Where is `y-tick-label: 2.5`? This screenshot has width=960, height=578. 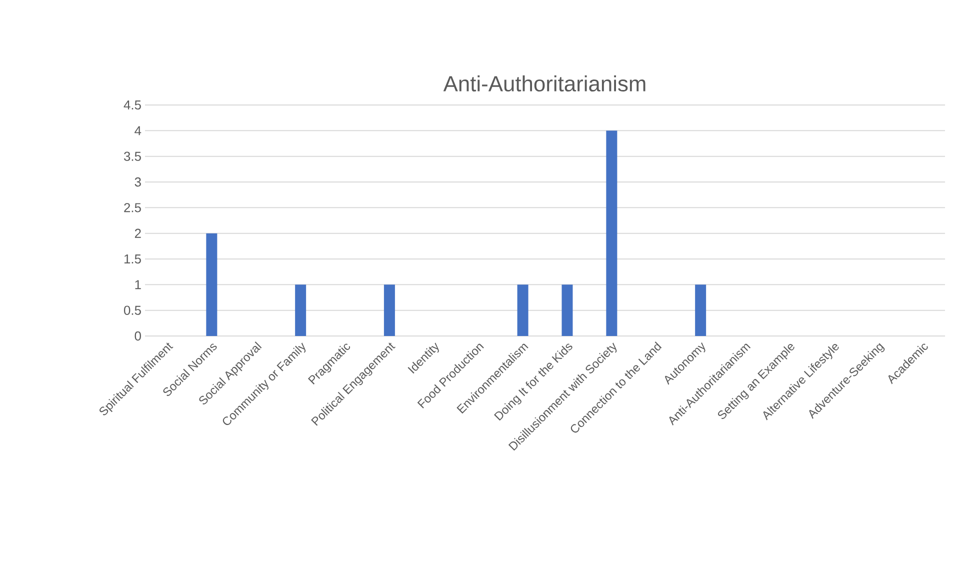
y-tick-label: 2.5 is located at coordinates (132, 207).